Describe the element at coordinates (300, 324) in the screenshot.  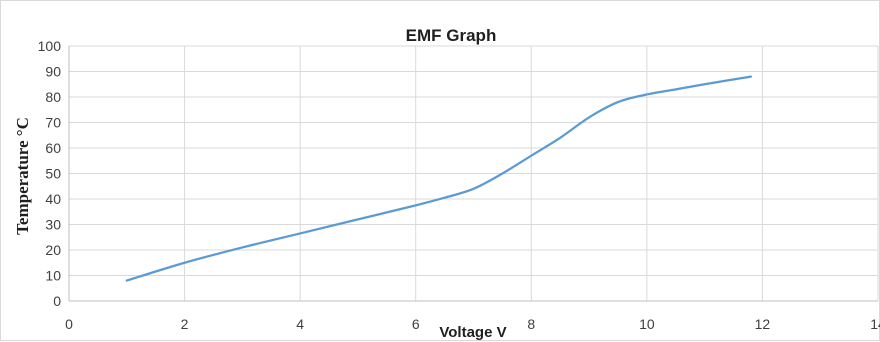
I see `x-tick-label: 4` at that location.